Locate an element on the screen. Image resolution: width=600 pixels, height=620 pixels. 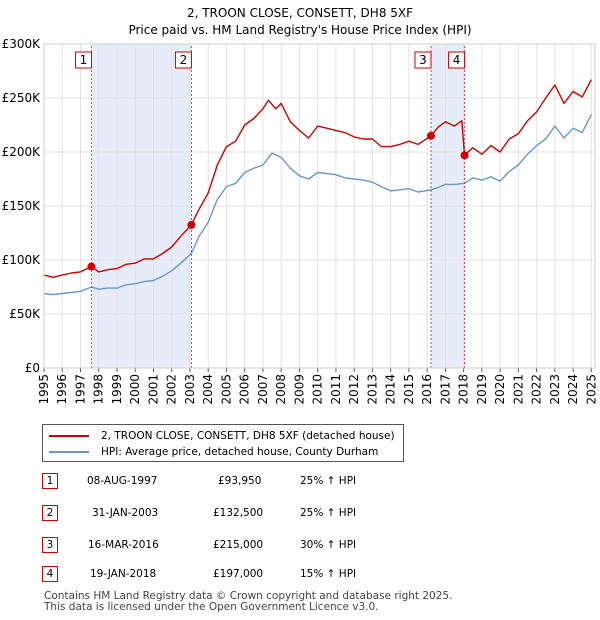
x-tick-label: 2025 is located at coordinates (591, 389).